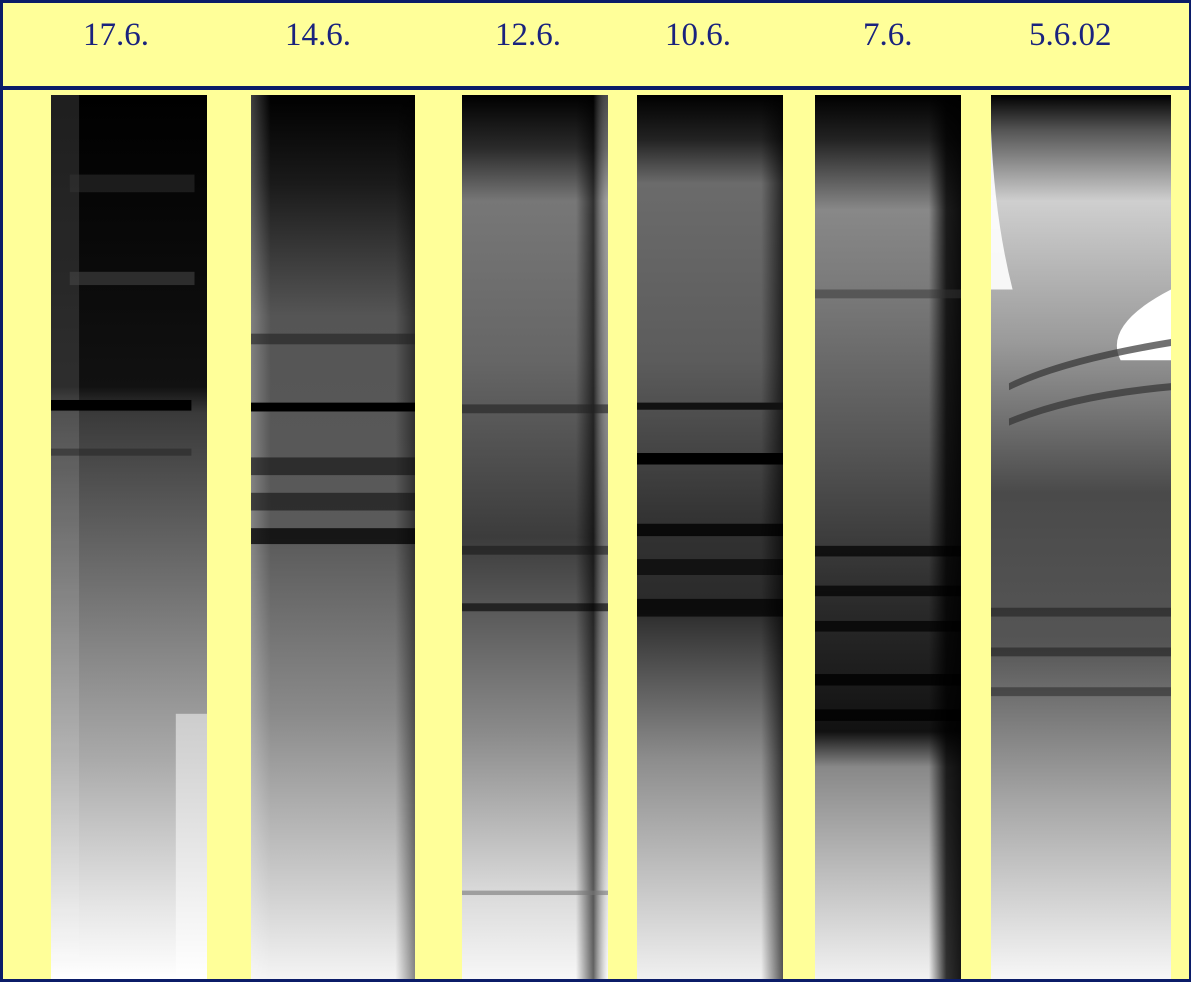 This screenshot has height=982, width=1191. Describe the element at coordinates (1070, 35) in the screenshot. I see `lane-label-5-6-02: 5.6.02` at that location.